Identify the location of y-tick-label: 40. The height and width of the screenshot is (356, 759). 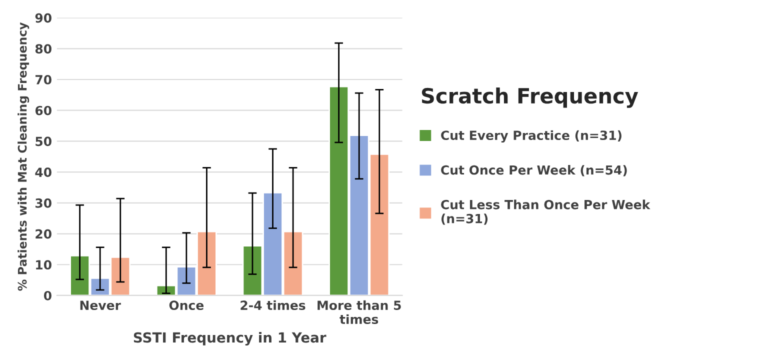
(43, 172).